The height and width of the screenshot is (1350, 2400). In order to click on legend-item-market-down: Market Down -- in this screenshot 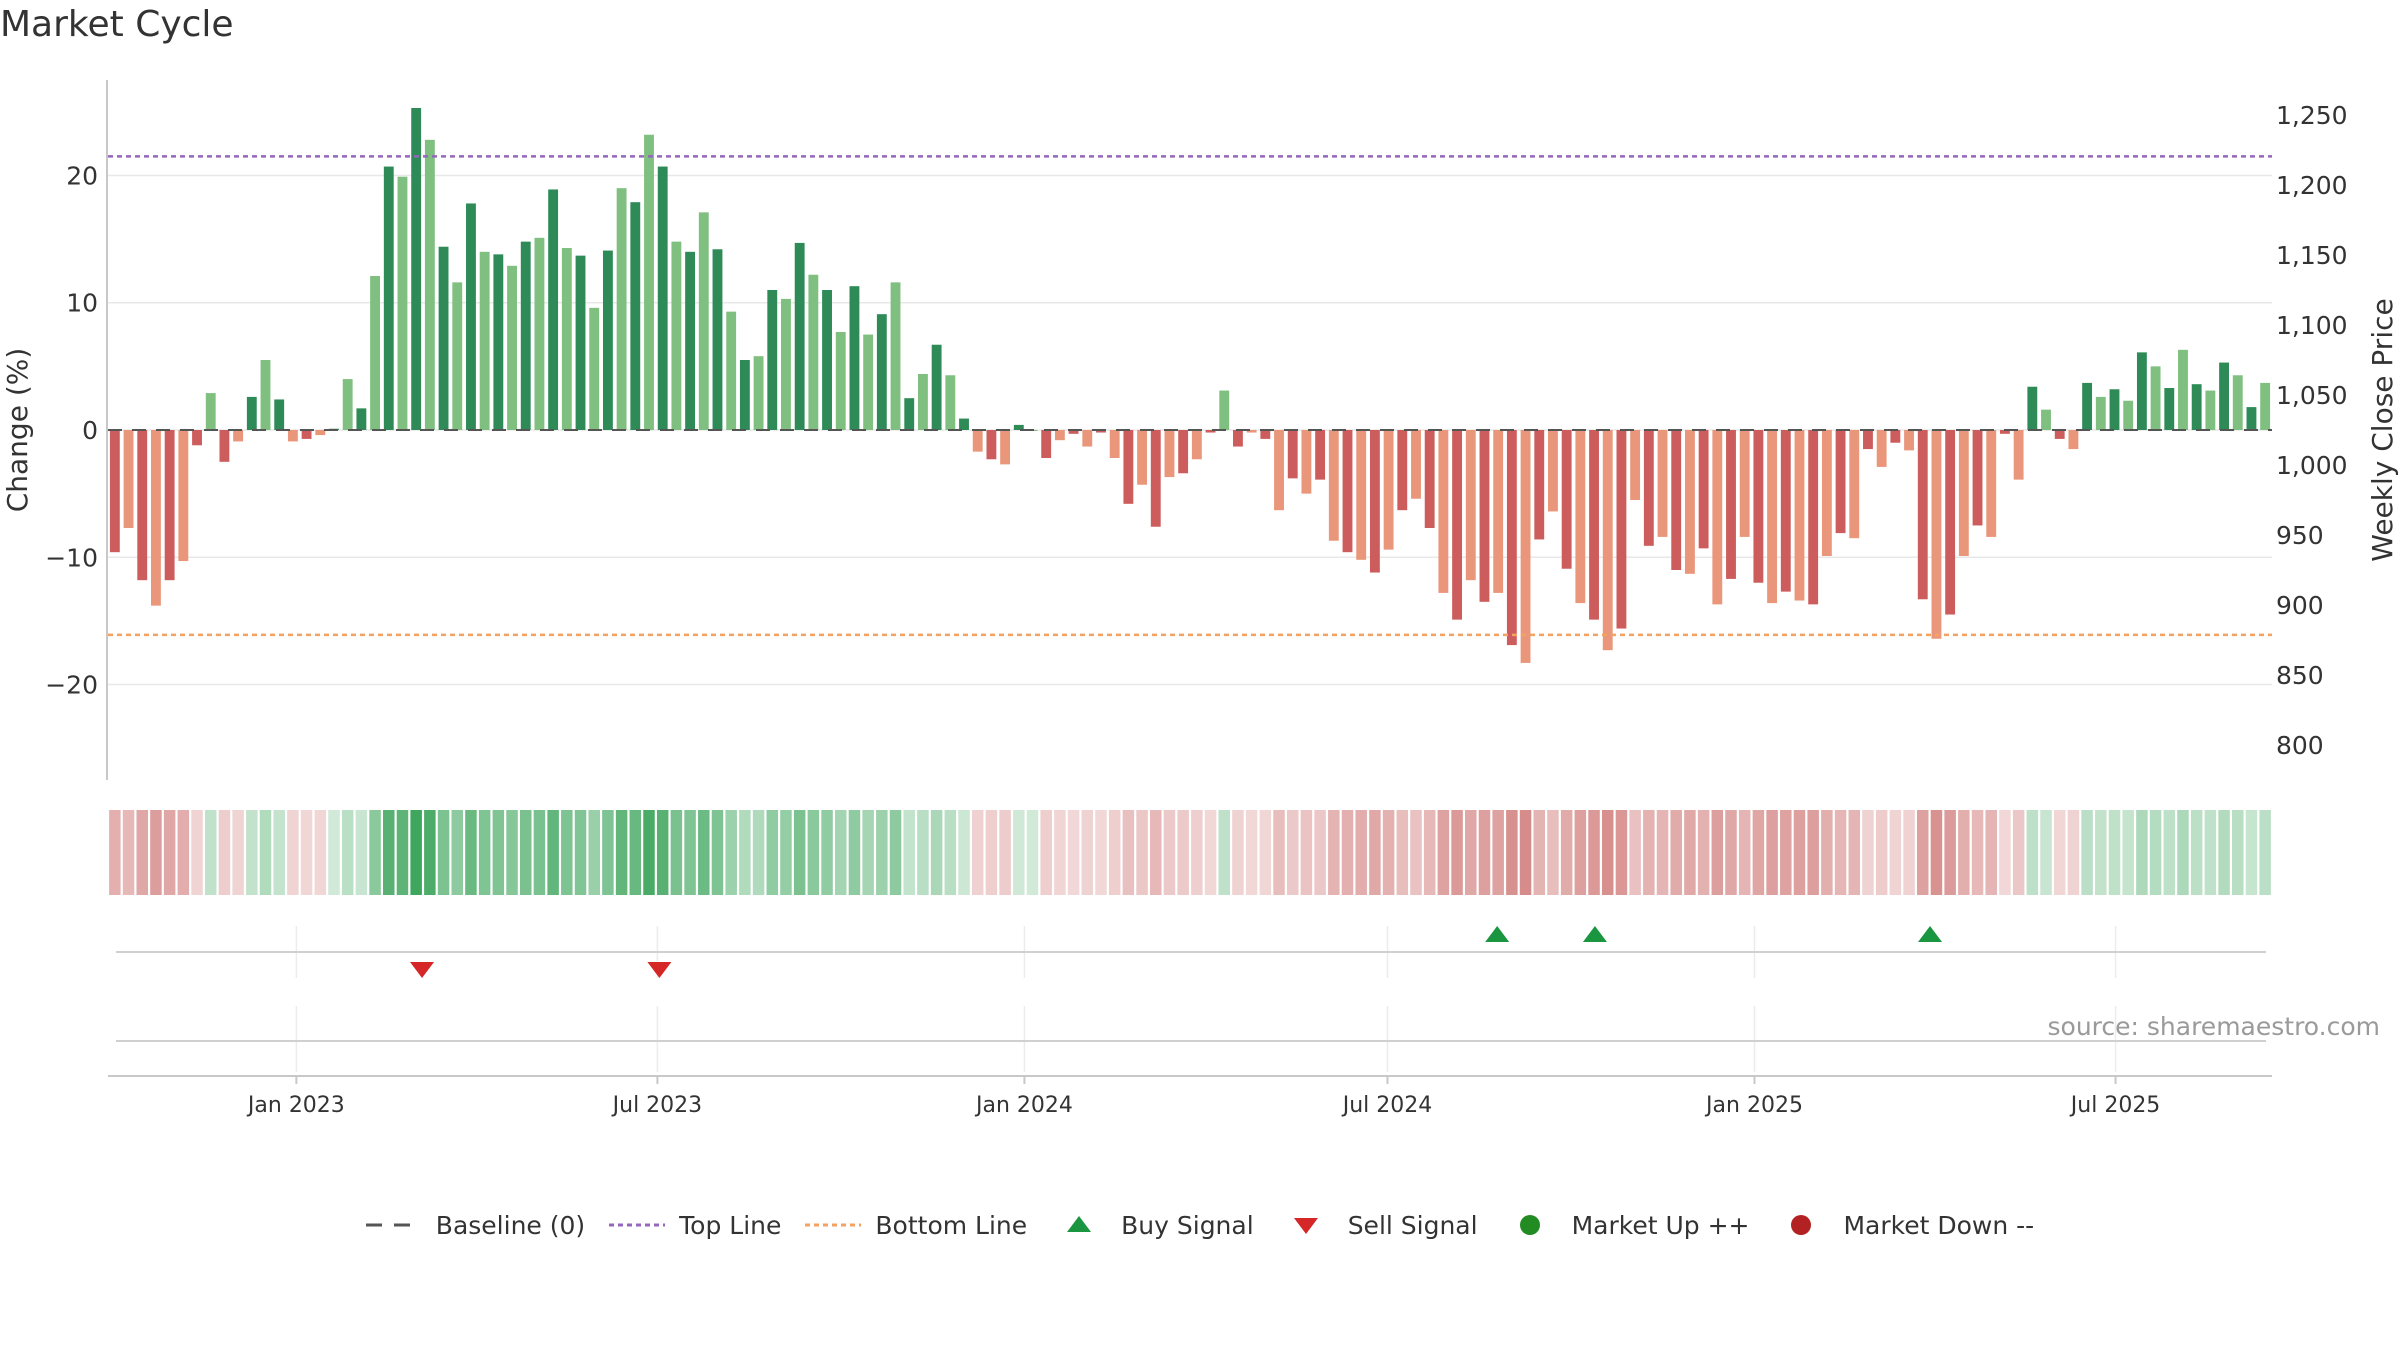, I will do `click(1903, 1225)`.